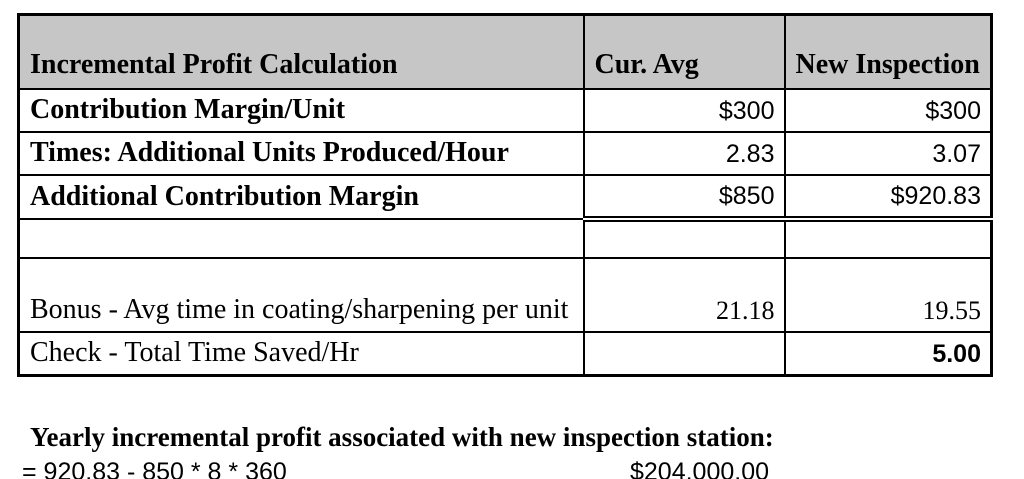 The image size is (1024, 479). What do you see at coordinates (154, 468) in the screenshot?
I see `summary-formula: = 920.83 - 850 * 8 * 360` at bounding box center [154, 468].